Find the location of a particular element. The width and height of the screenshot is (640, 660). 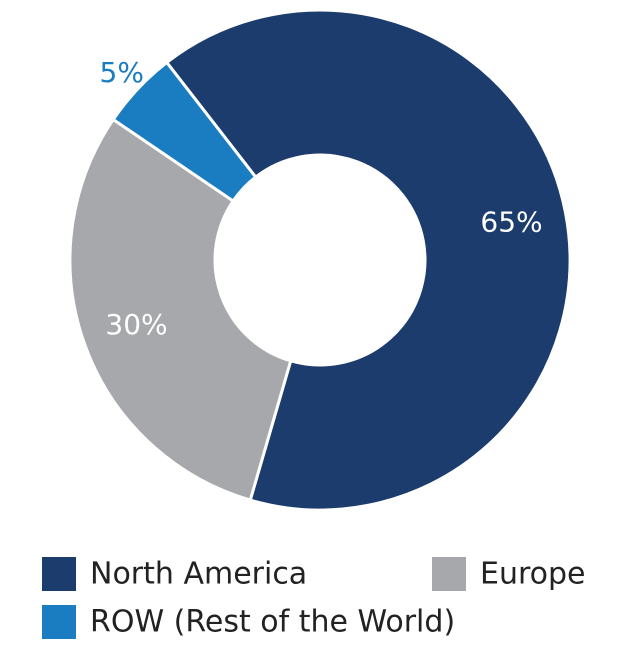

data-label: 5% is located at coordinates (122, 72).